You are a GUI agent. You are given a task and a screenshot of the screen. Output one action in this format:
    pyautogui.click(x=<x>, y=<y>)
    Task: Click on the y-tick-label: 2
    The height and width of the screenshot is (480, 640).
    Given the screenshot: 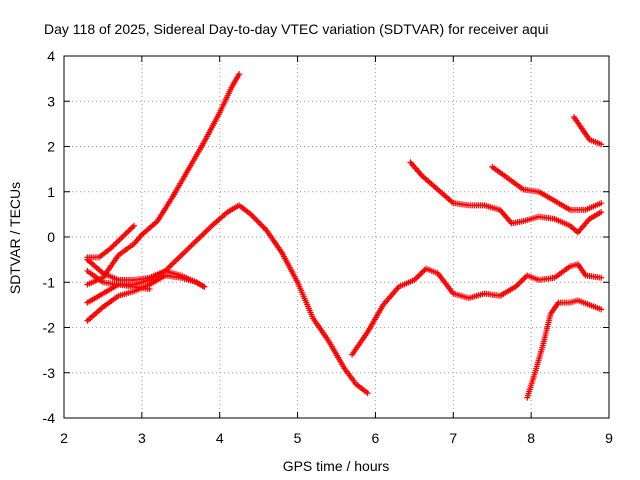 What is the action you would take?
    pyautogui.click(x=51, y=147)
    